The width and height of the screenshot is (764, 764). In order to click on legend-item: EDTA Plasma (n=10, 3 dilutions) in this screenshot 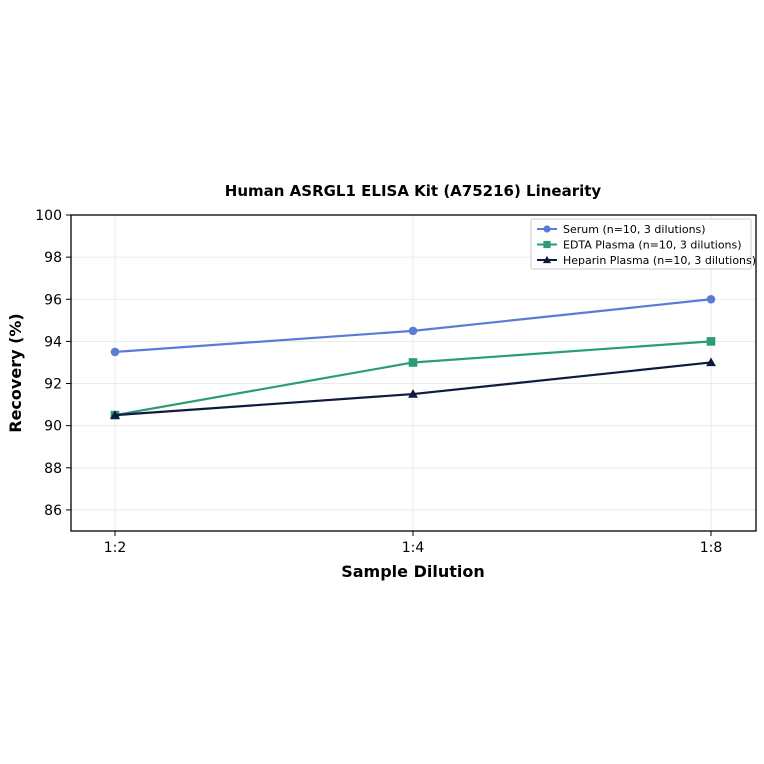, I will do `click(639, 245)`.